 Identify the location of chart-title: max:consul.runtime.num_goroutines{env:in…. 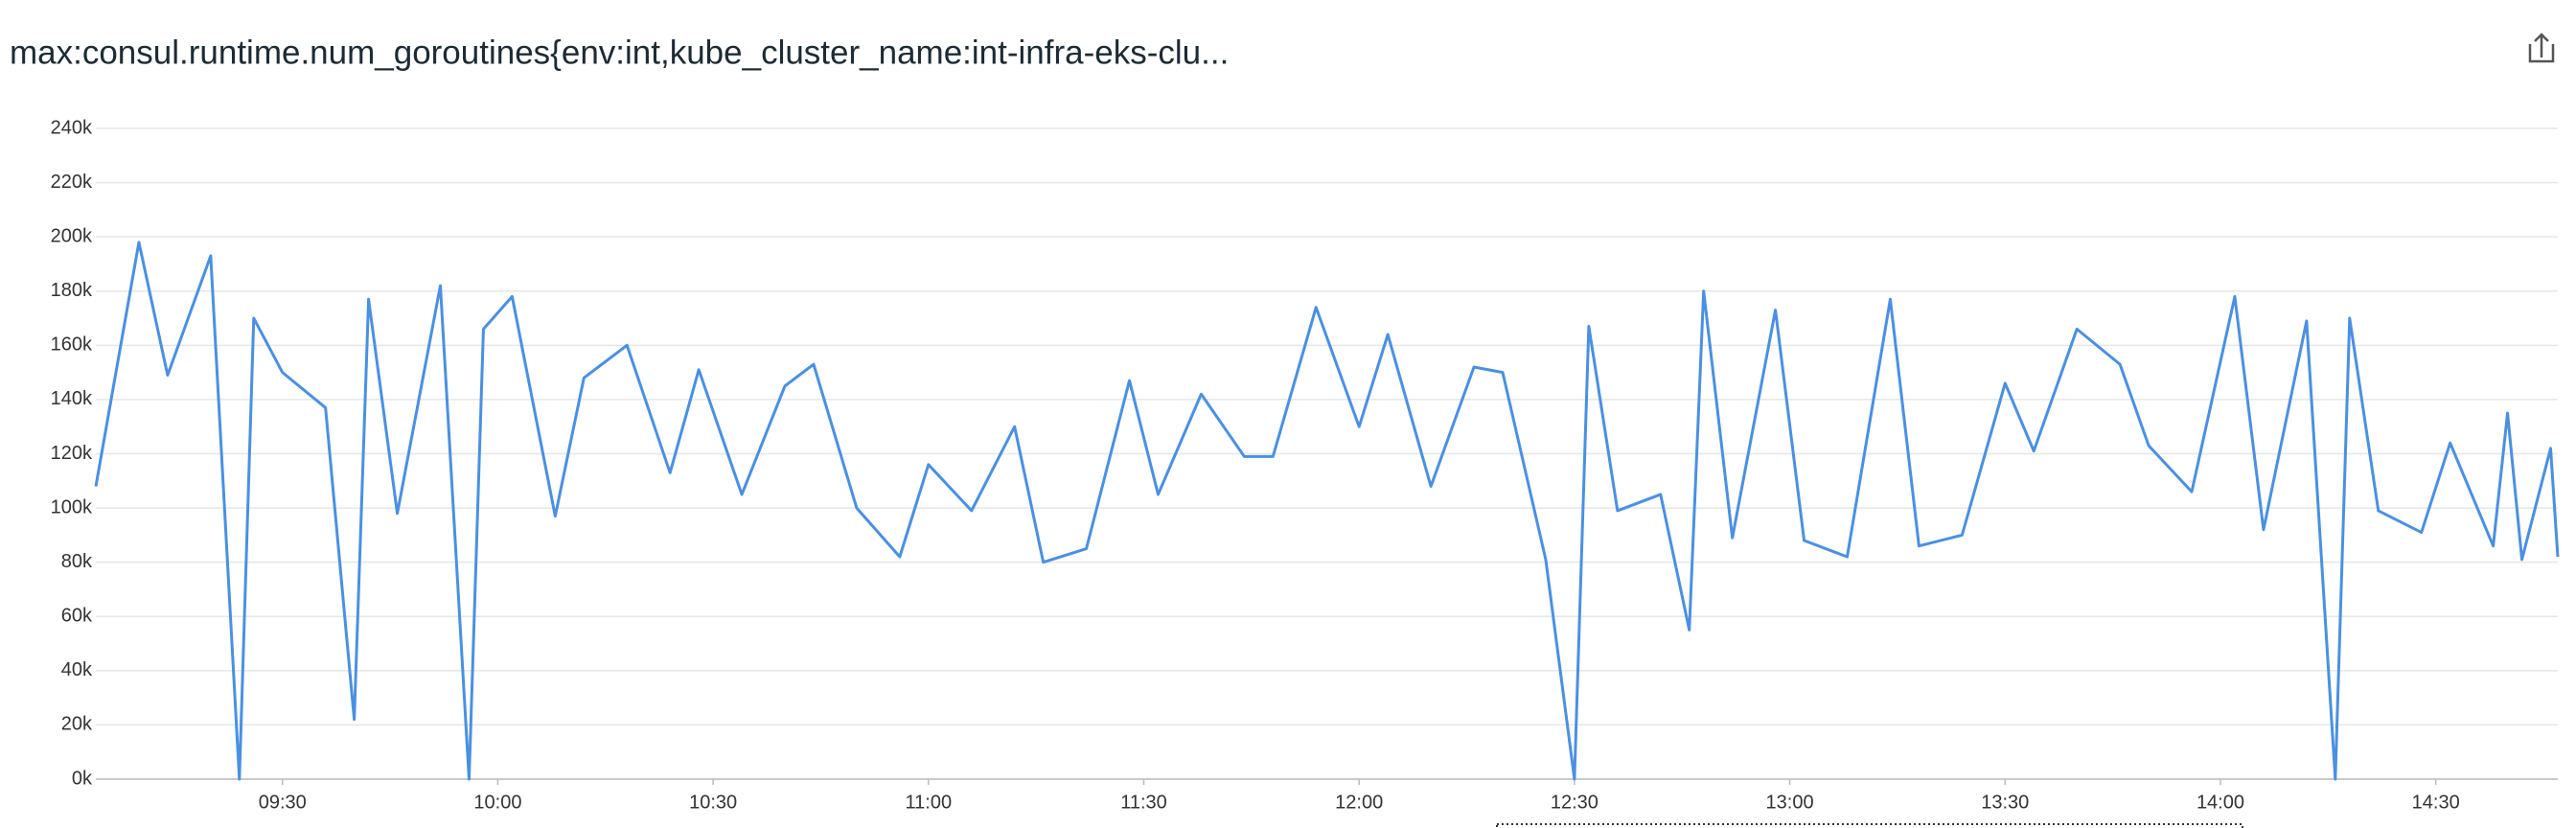
(619, 52).